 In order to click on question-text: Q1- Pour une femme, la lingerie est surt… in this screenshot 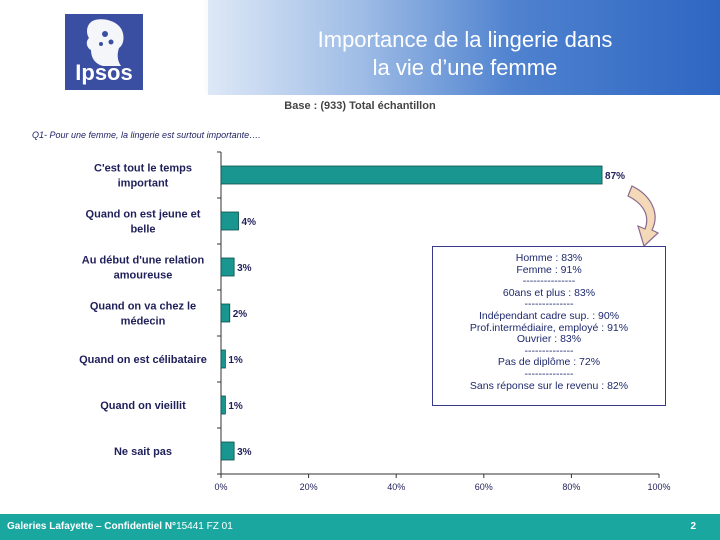, I will do `click(146, 135)`.